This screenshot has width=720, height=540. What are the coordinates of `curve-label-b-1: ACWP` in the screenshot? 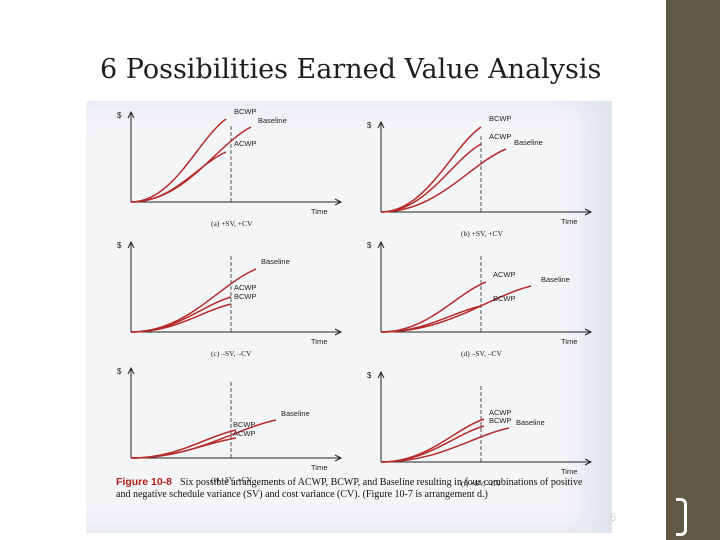 It's located at (500, 136).